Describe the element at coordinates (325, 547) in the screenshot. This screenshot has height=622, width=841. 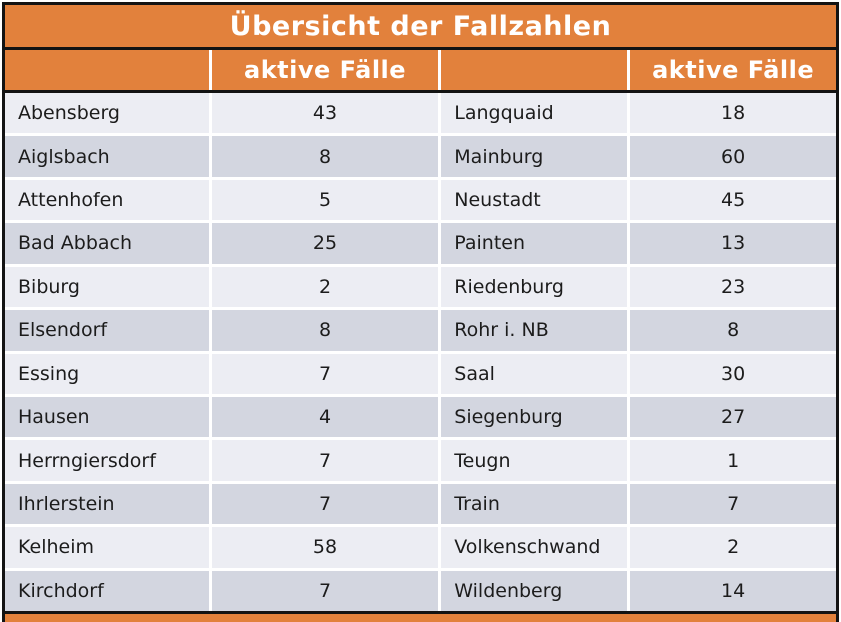
I see `active-cases-value-left: 58` at that location.